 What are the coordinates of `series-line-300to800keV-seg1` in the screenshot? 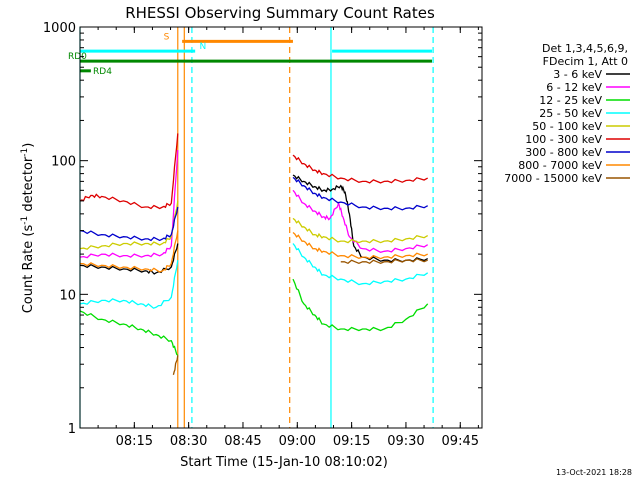 It's located at (129, 224).